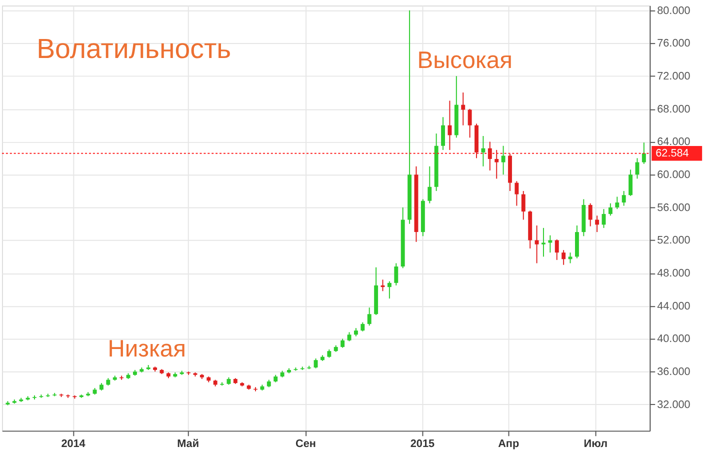 The height and width of the screenshot is (453, 710). Describe the element at coordinates (306, 444) in the screenshot. I see `x-tick-label: Сен` at that location.